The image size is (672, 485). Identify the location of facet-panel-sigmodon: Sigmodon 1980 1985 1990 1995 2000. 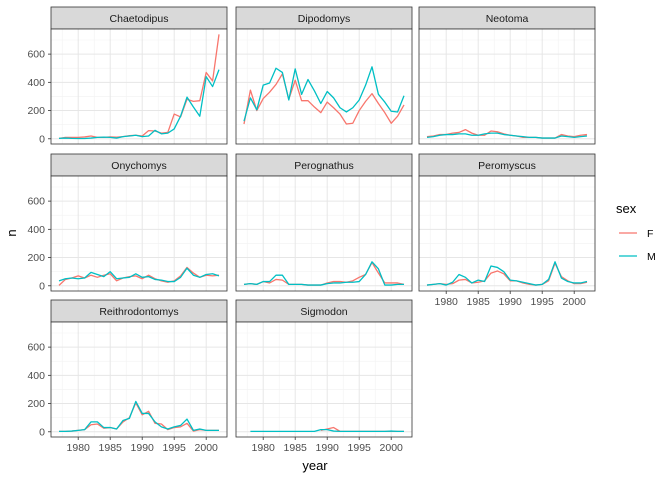
(324, 376).